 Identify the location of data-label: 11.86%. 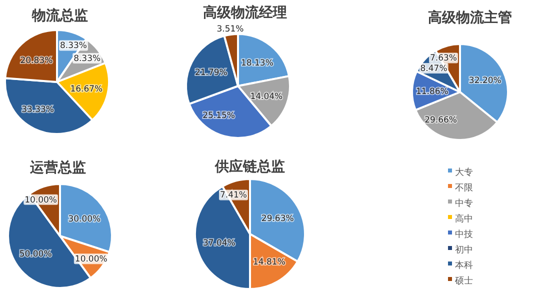
(432, 92).